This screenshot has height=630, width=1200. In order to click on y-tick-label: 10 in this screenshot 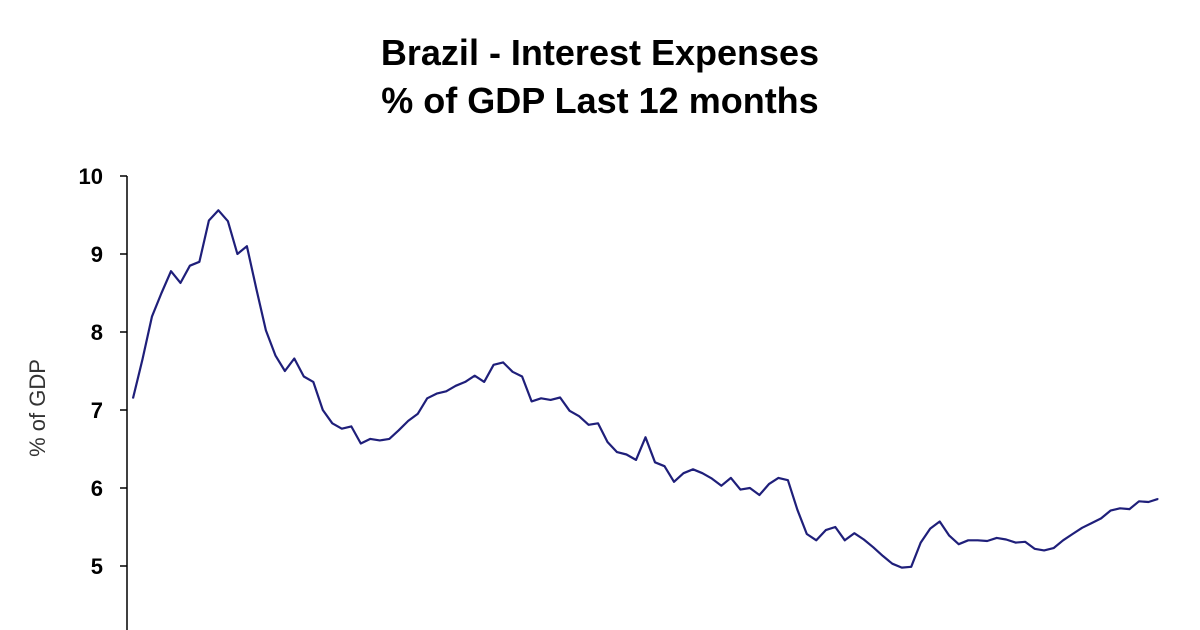, I will do `click(91, 176)`.